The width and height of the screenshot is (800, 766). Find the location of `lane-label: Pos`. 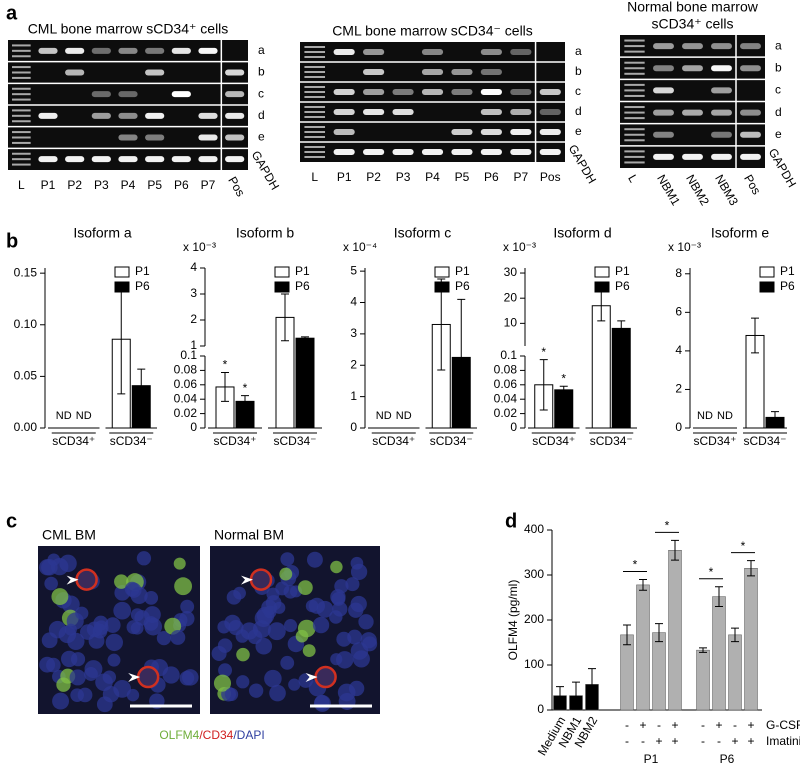

lane-label: Pos is located at coordinates (550, 177).